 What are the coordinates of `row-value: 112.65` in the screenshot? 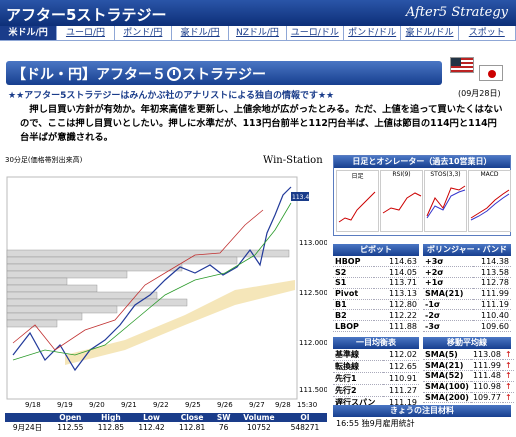 It's located at (400, 366).